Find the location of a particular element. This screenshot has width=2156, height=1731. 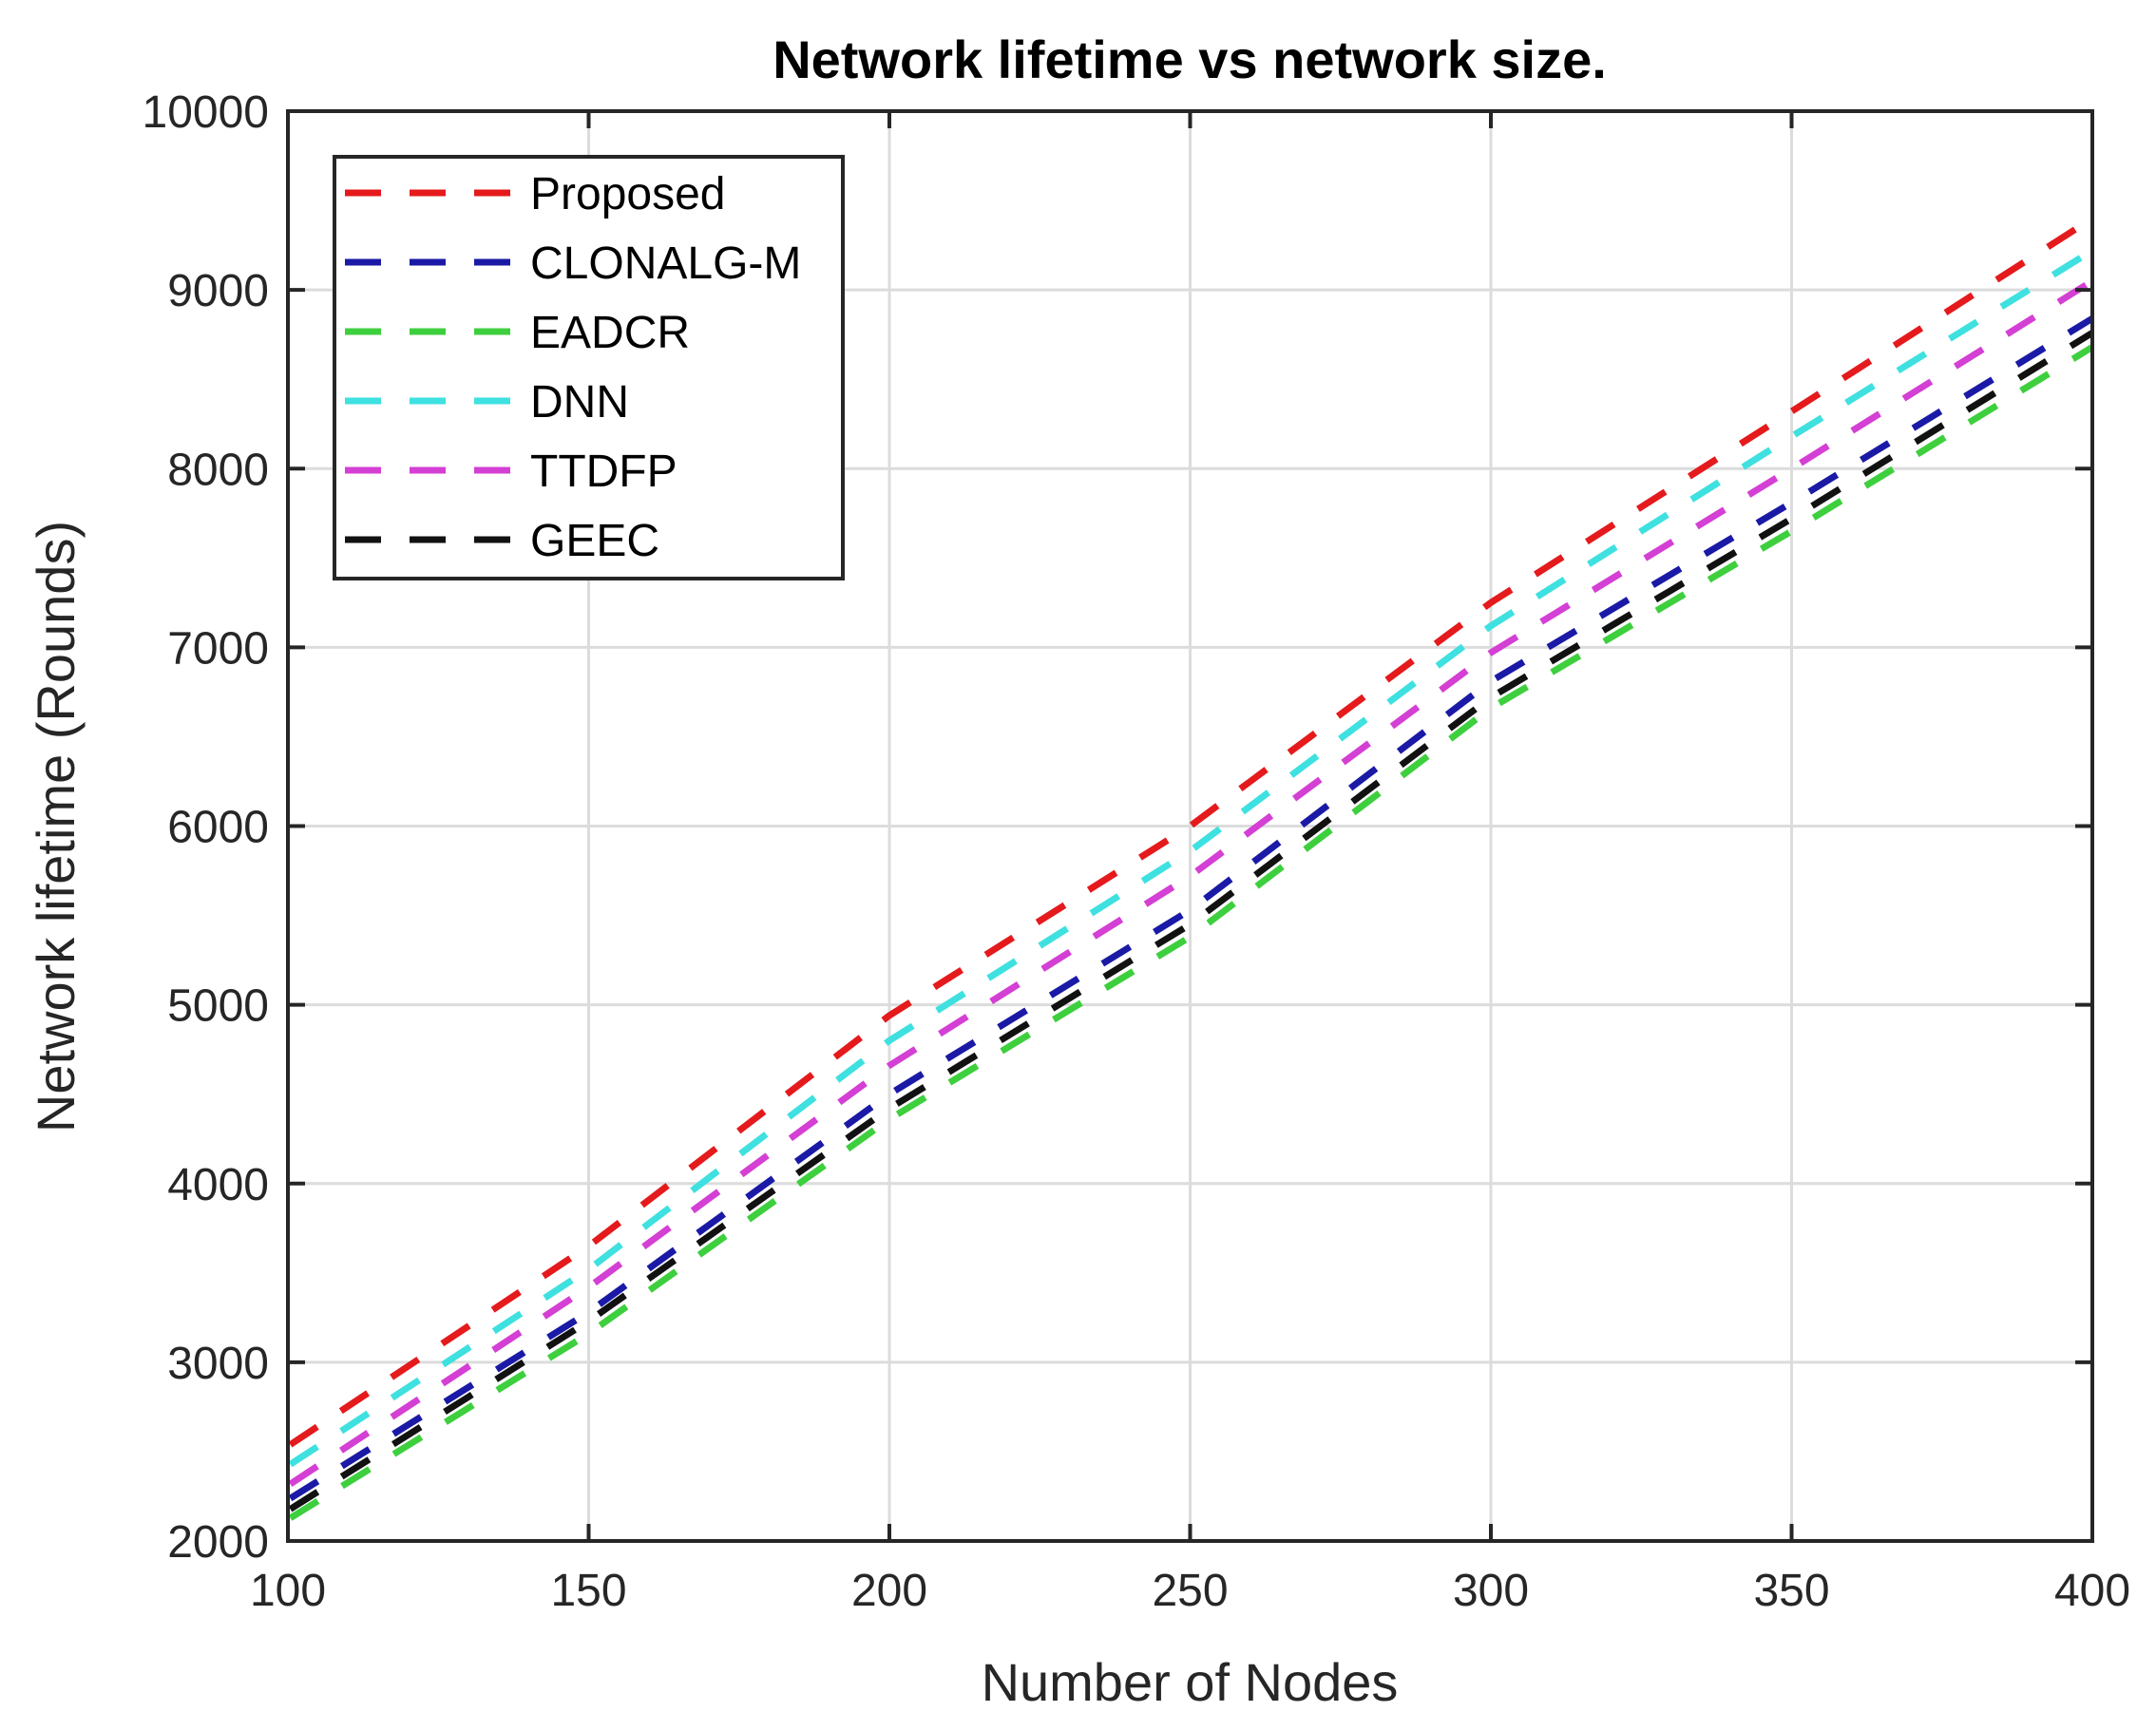

legend-item-dnn: DNN is located at coordinates (487, 403).